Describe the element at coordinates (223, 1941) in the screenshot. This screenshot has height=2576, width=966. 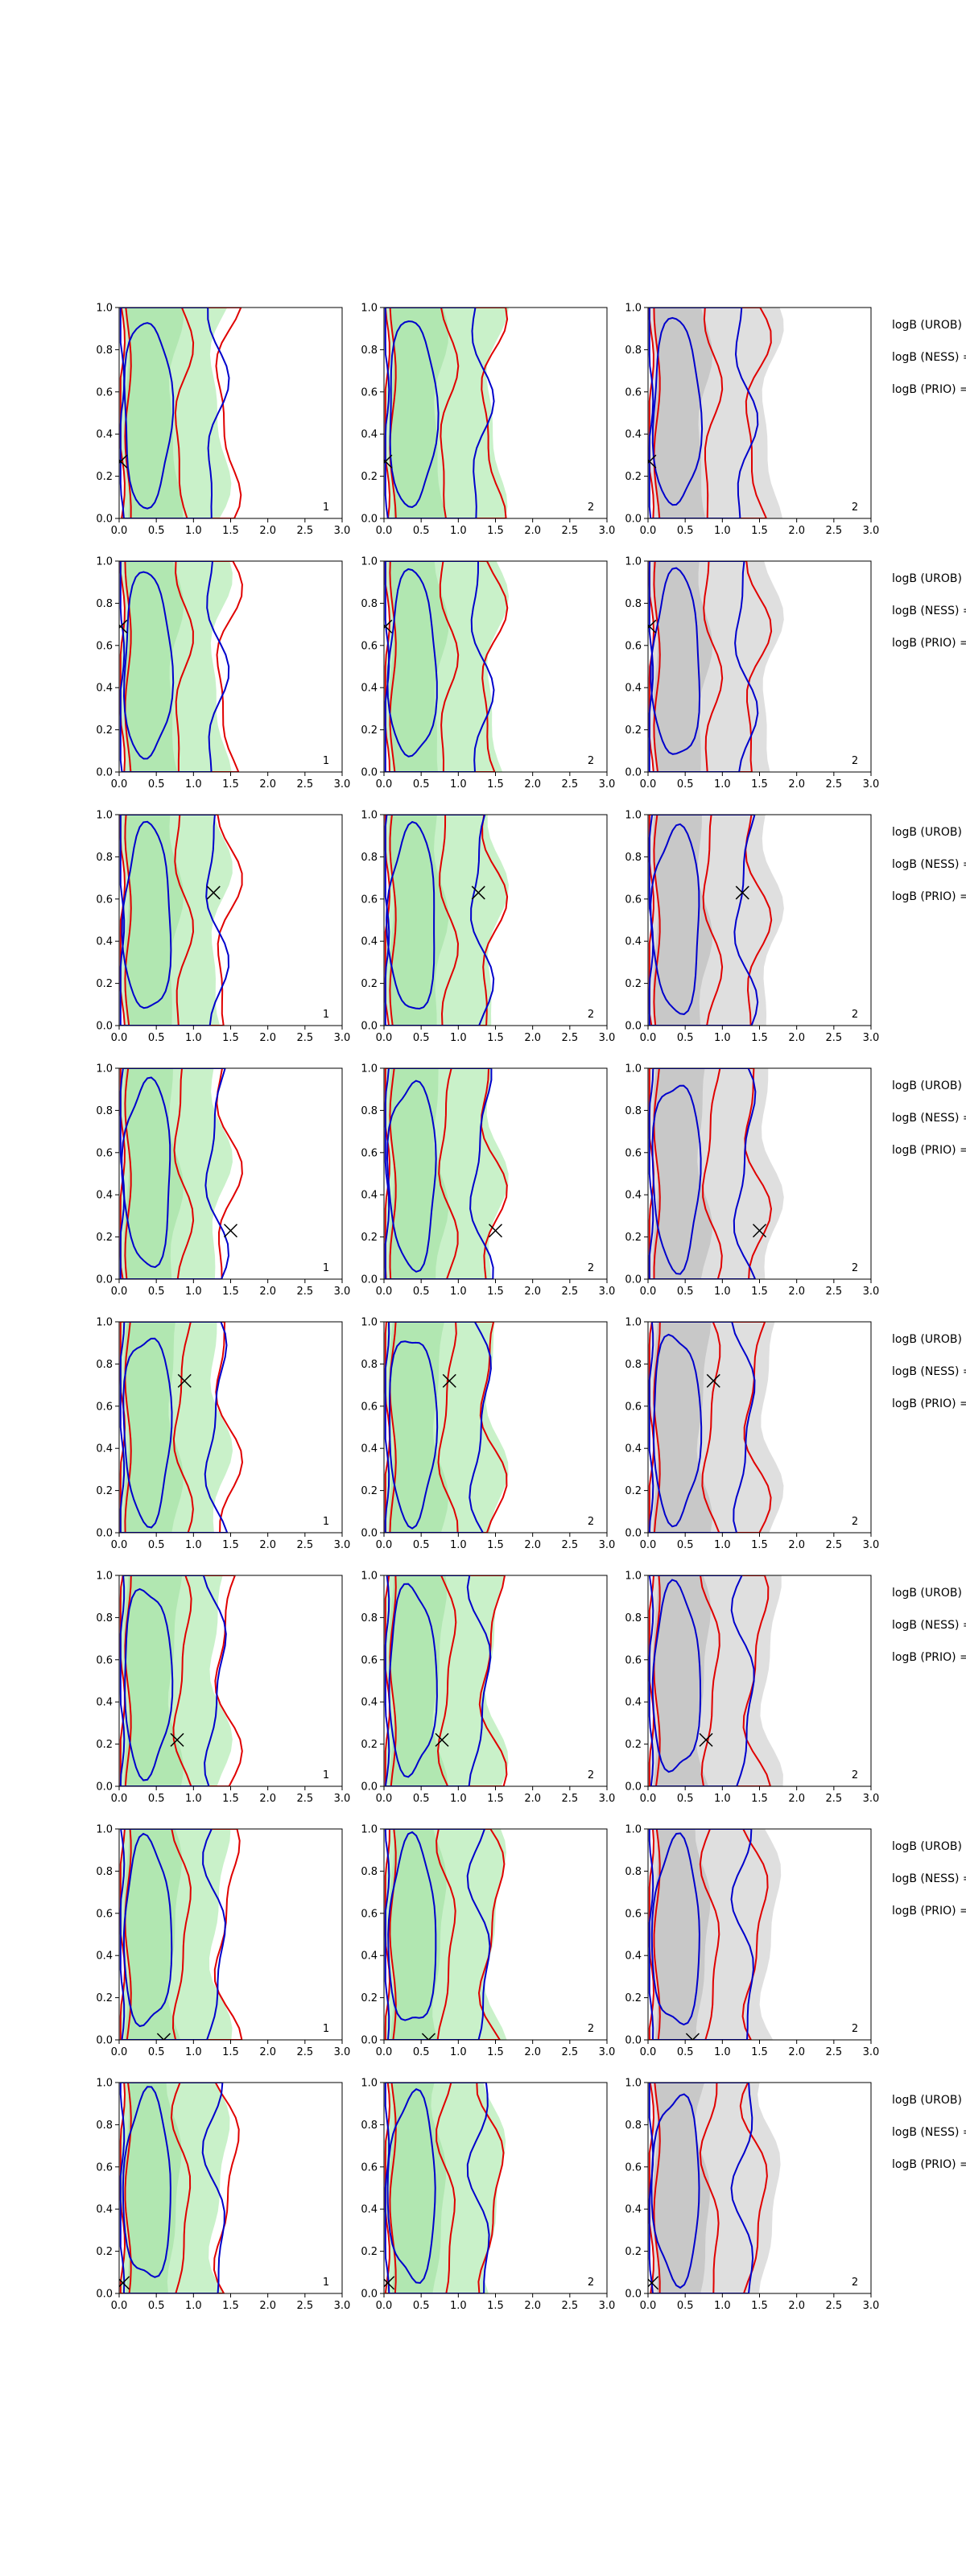
I see `panel-r7-c1: 0.0 0.5 1.0 1.5 2.0 2.5 3.0 0.0 0.2 0.4 0.6 0.8 1.0 1` at that location.